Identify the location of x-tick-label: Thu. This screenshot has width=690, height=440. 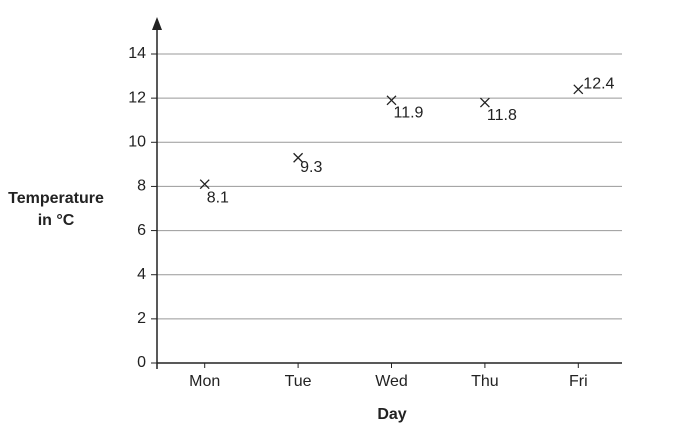
(485, 381).